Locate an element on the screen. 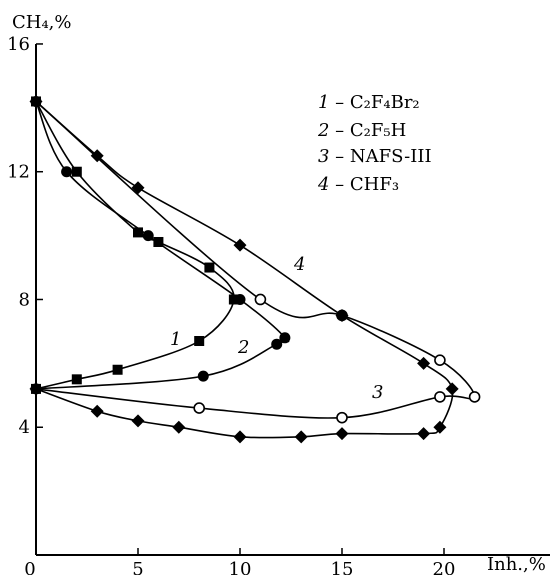 The height and width of the screenshot is (575, 560). y-tick-label: 16 is located at coordinates (18, 44).